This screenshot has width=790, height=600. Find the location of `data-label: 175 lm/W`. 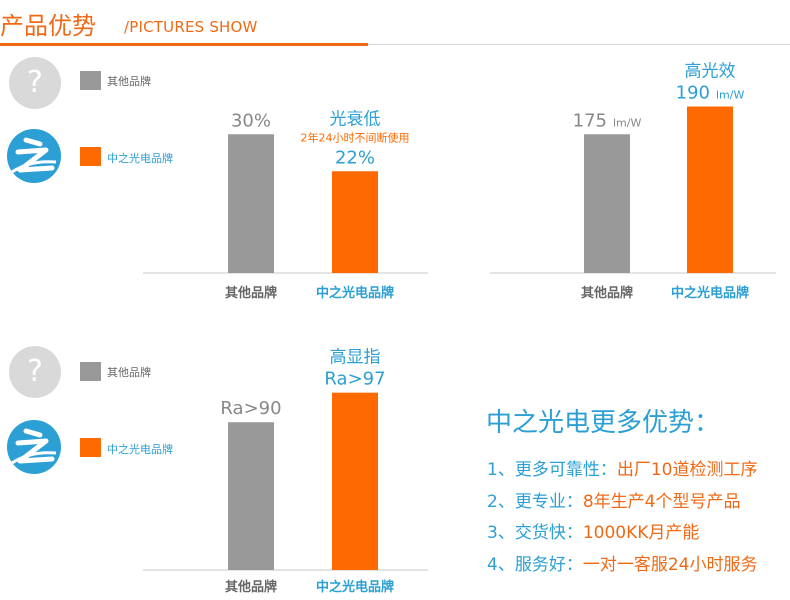

data-label: 175 lm/W is located at coordinates (607, 120).